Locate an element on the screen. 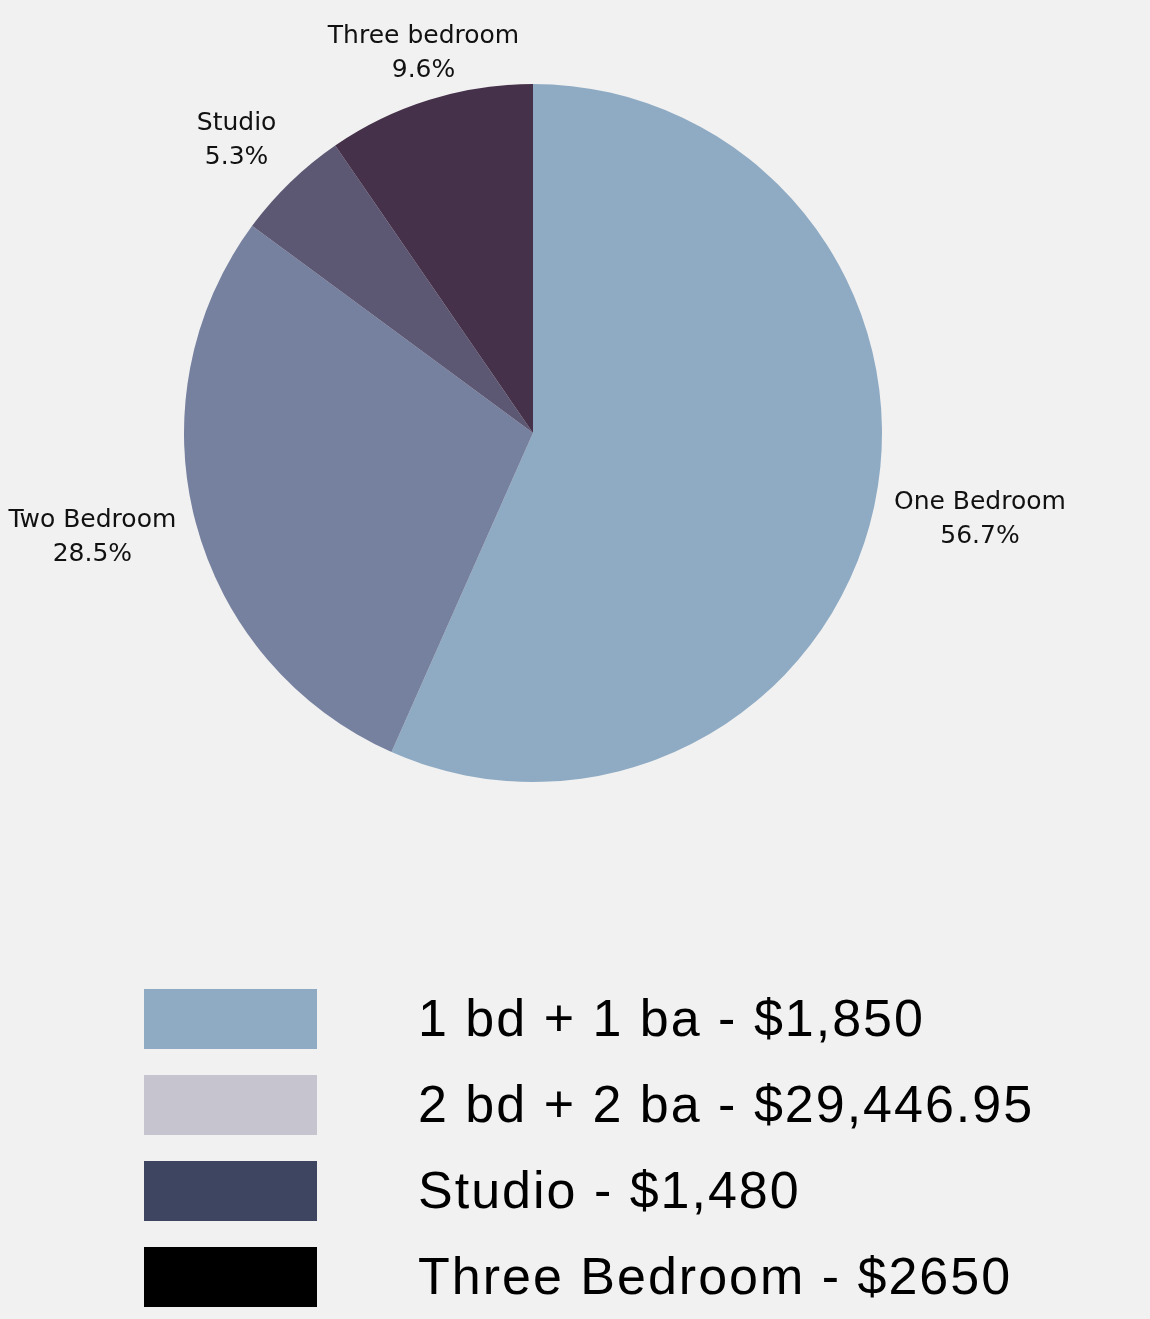 Image resolution: width=1150 pixels, height=1319 pixels. slice-label: One Bedroom is located at coordinates (979, 501).